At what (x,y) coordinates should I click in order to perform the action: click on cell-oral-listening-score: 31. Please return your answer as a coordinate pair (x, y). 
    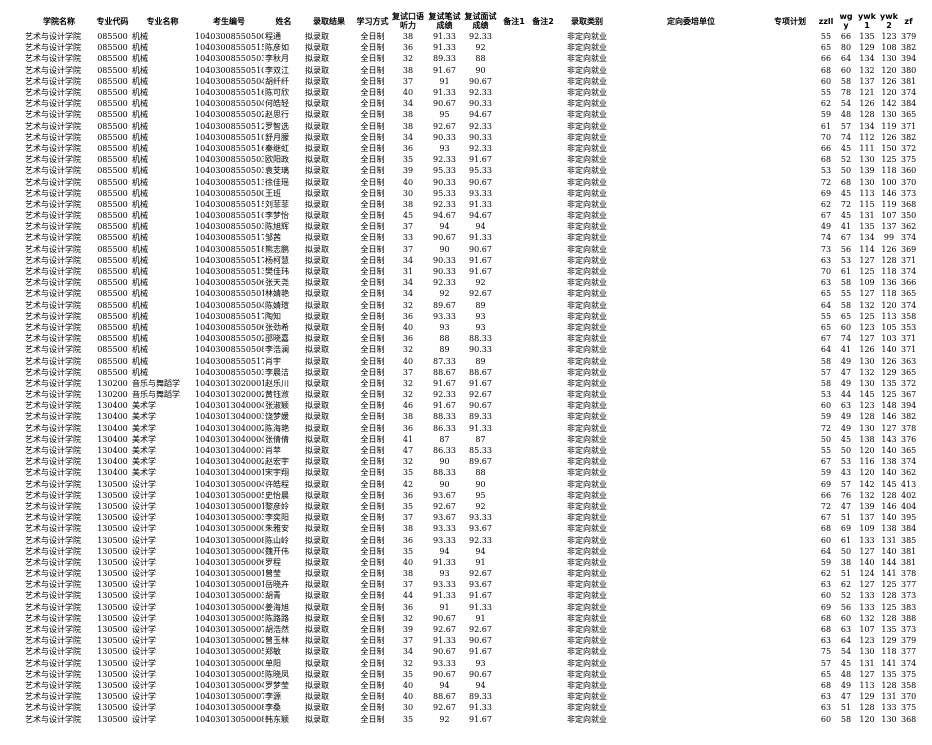
    Looking at the image, I should click on (408, 272).